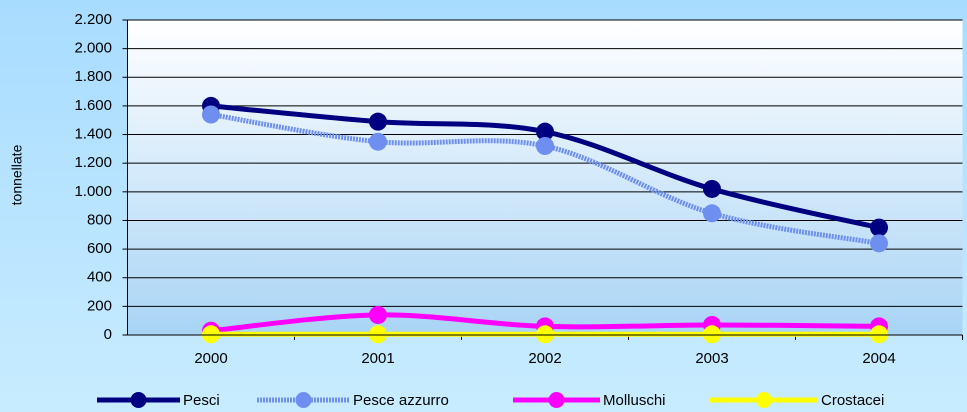  Describe the element at coordinates (99, 219) in the screenshot. I see `y-tick-label: 800` at that location.